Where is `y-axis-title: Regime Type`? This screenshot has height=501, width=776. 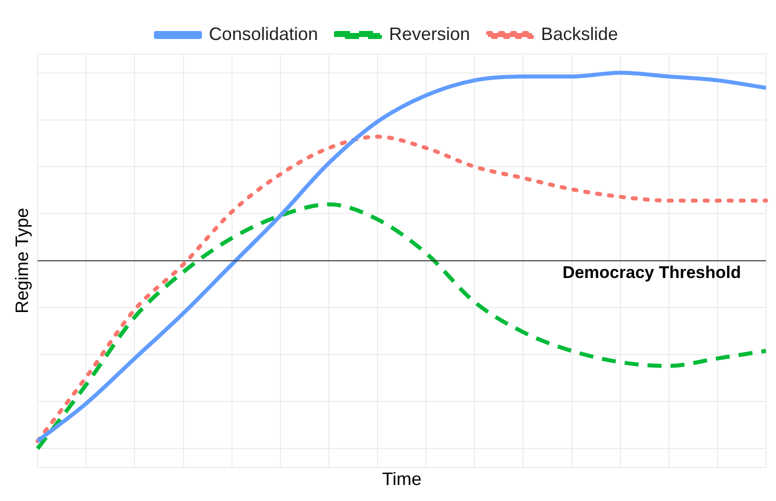 y-axis-title: Regime Type is located at coordinates (22, 261).